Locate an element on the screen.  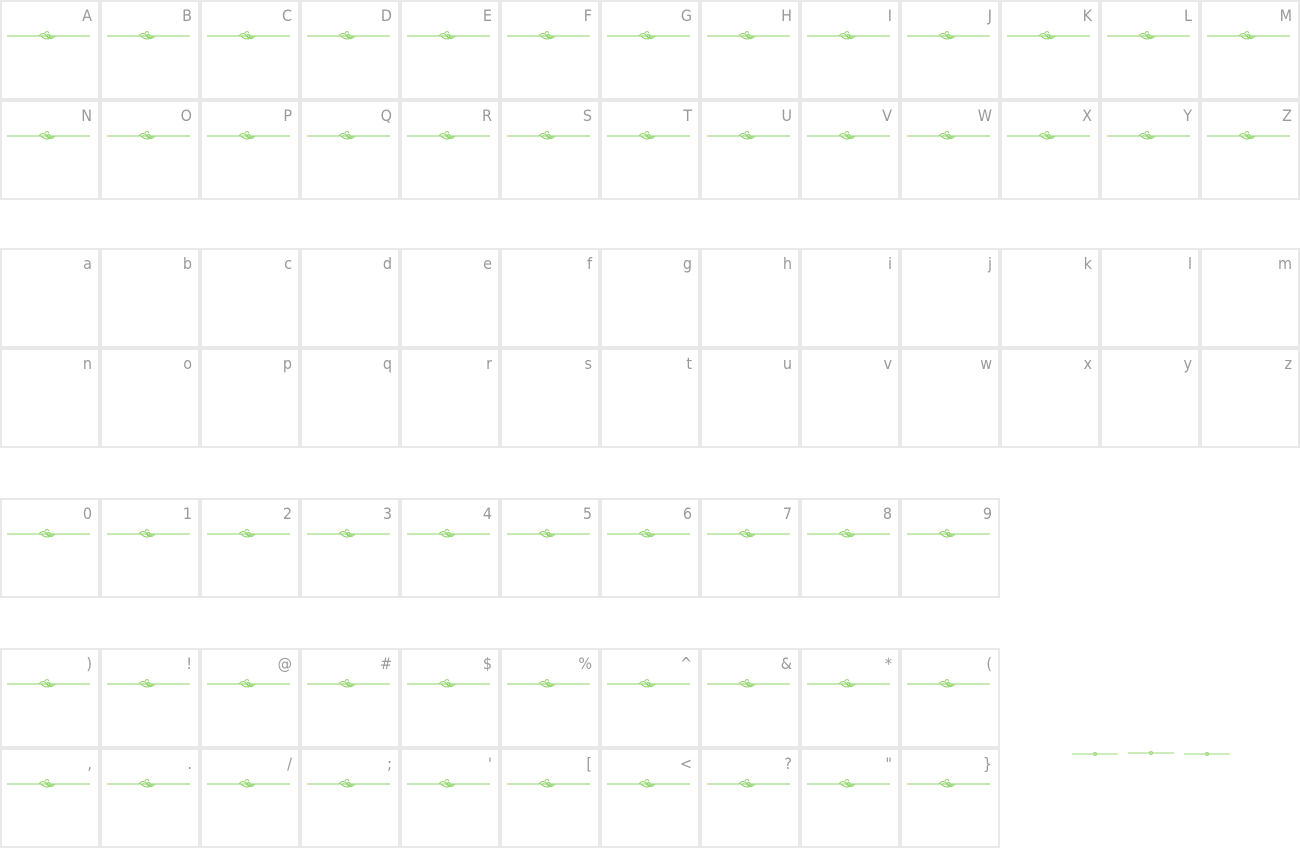
glyph-label: m is located at coordinates (1284, 263).